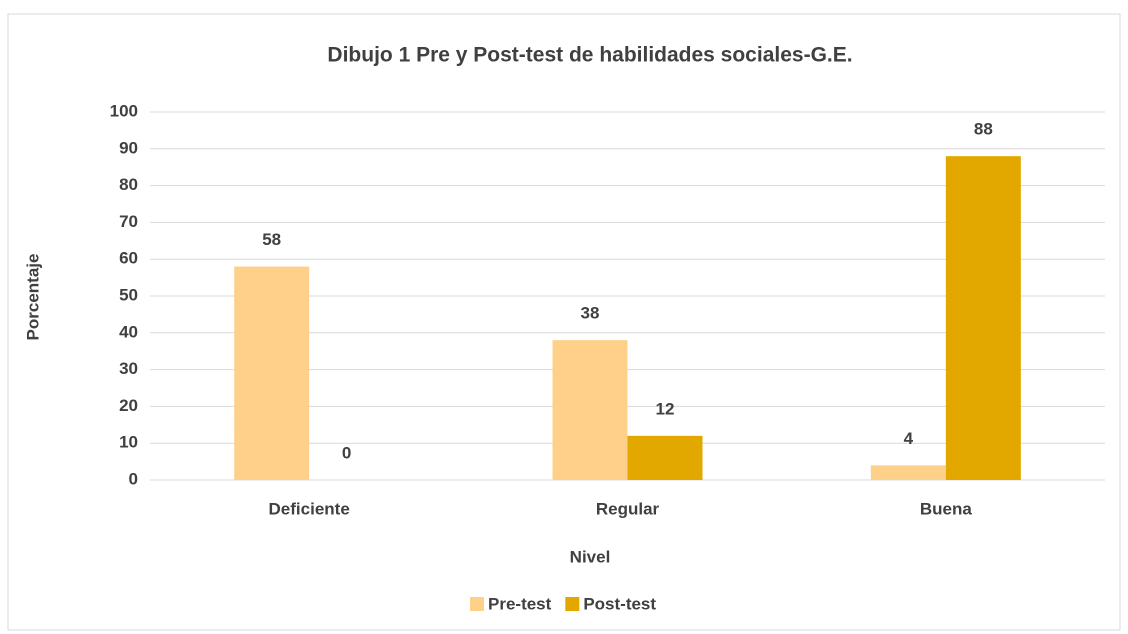  Describe the element at coordinates (133, 478) in the screenshot. I see `y-tick-label: 0` at that location.